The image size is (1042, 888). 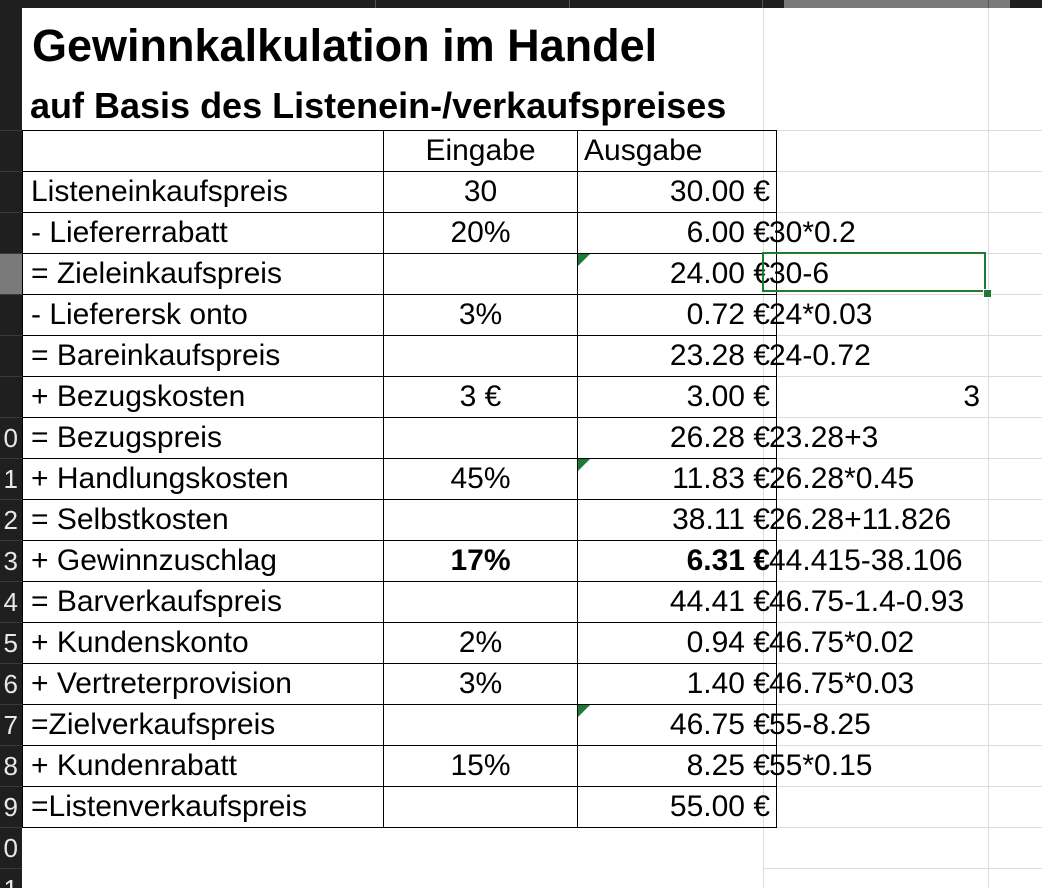 I want to click on row-number: 4, so click(x=10, y=602).